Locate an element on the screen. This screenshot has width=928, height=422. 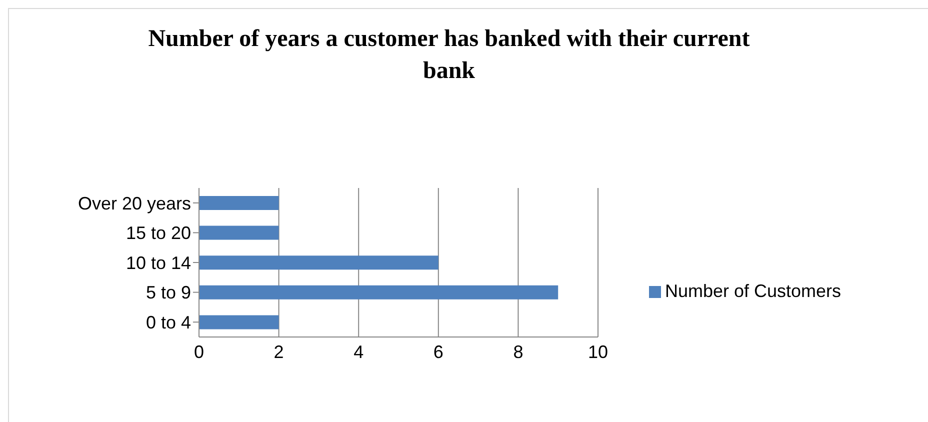
x-tick-label: 4 is located at coordinates (359, 352).